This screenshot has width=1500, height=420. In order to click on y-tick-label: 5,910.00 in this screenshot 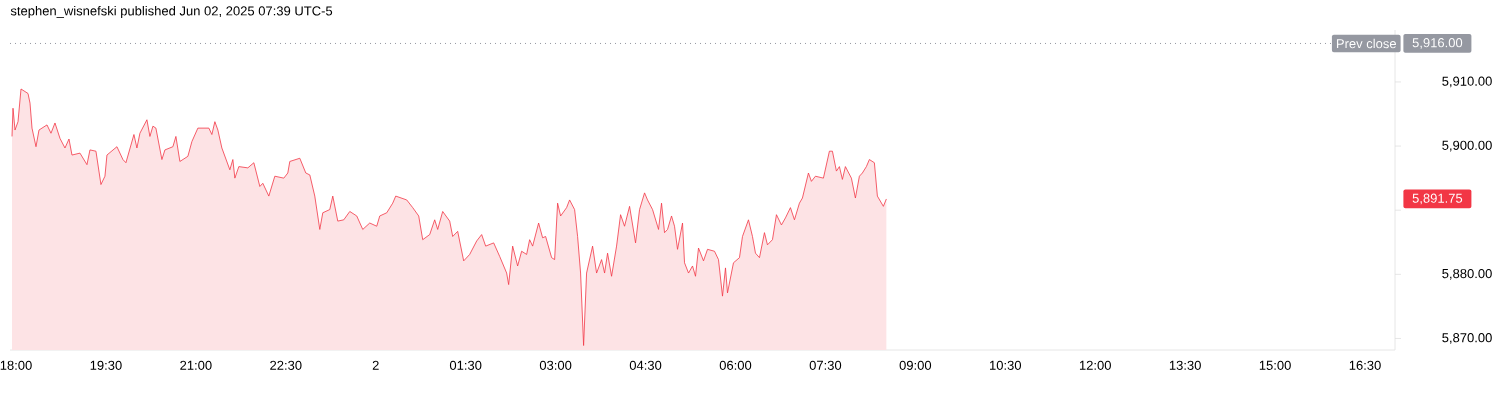, I will do `click(1467, 82)`.